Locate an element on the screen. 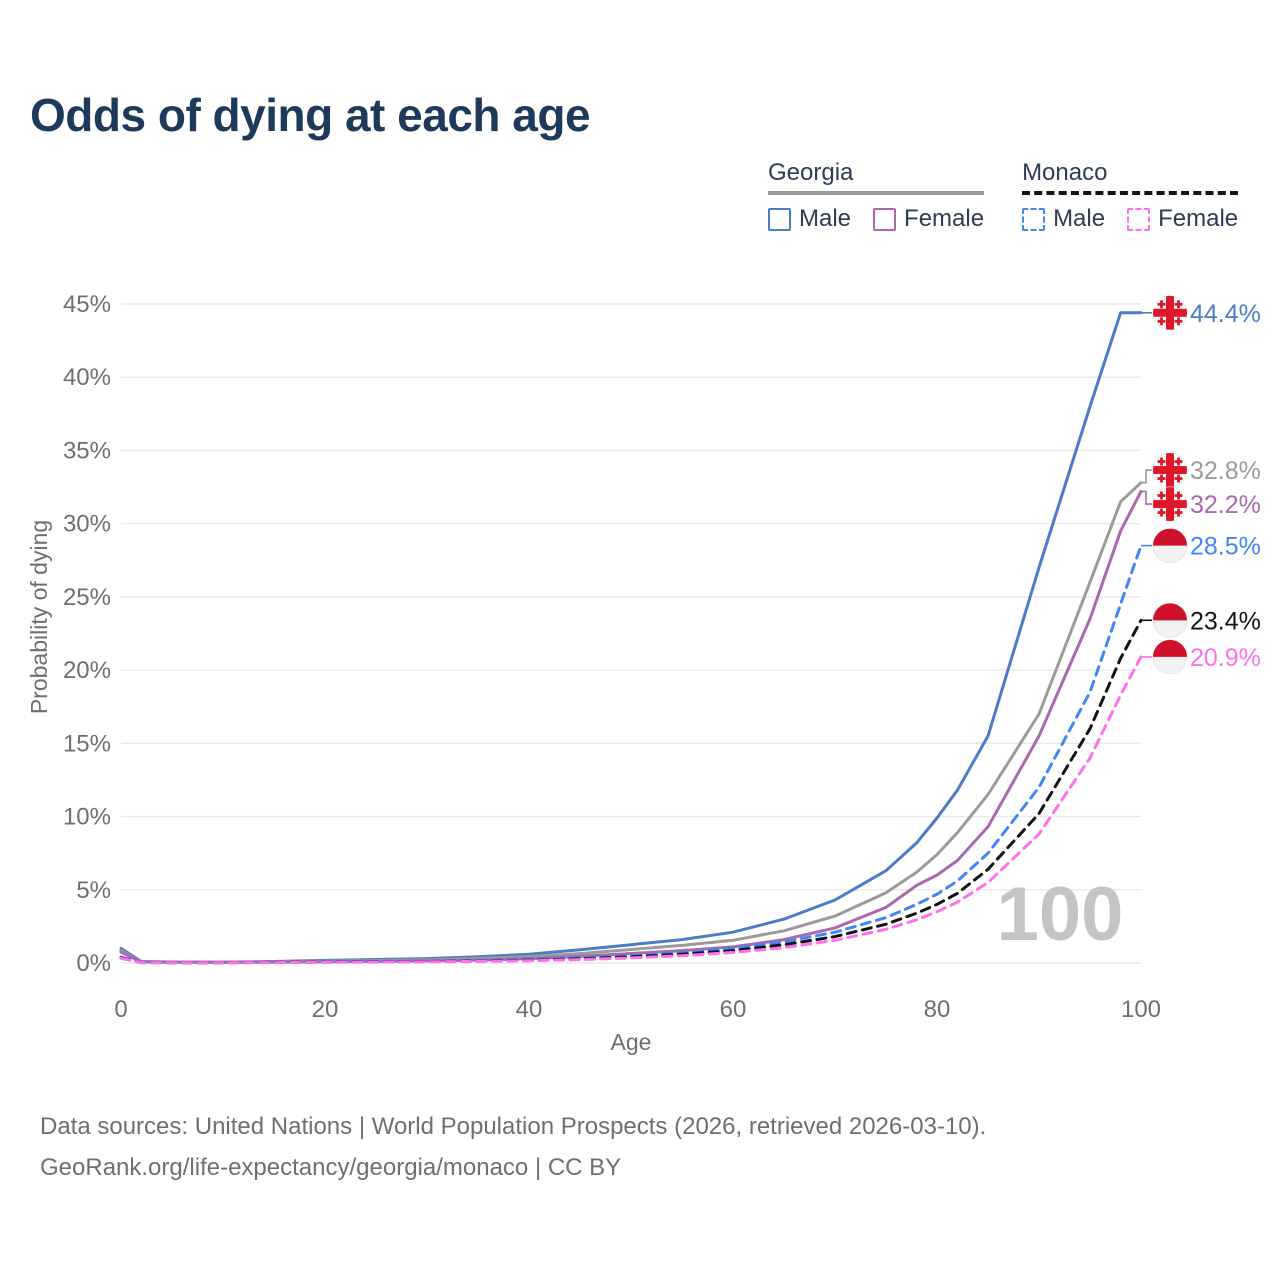 Image resolution: width=1280 pixels, height=1280 pixels. legend-item-georgia-male: Male is located at coordinates (809, 219).